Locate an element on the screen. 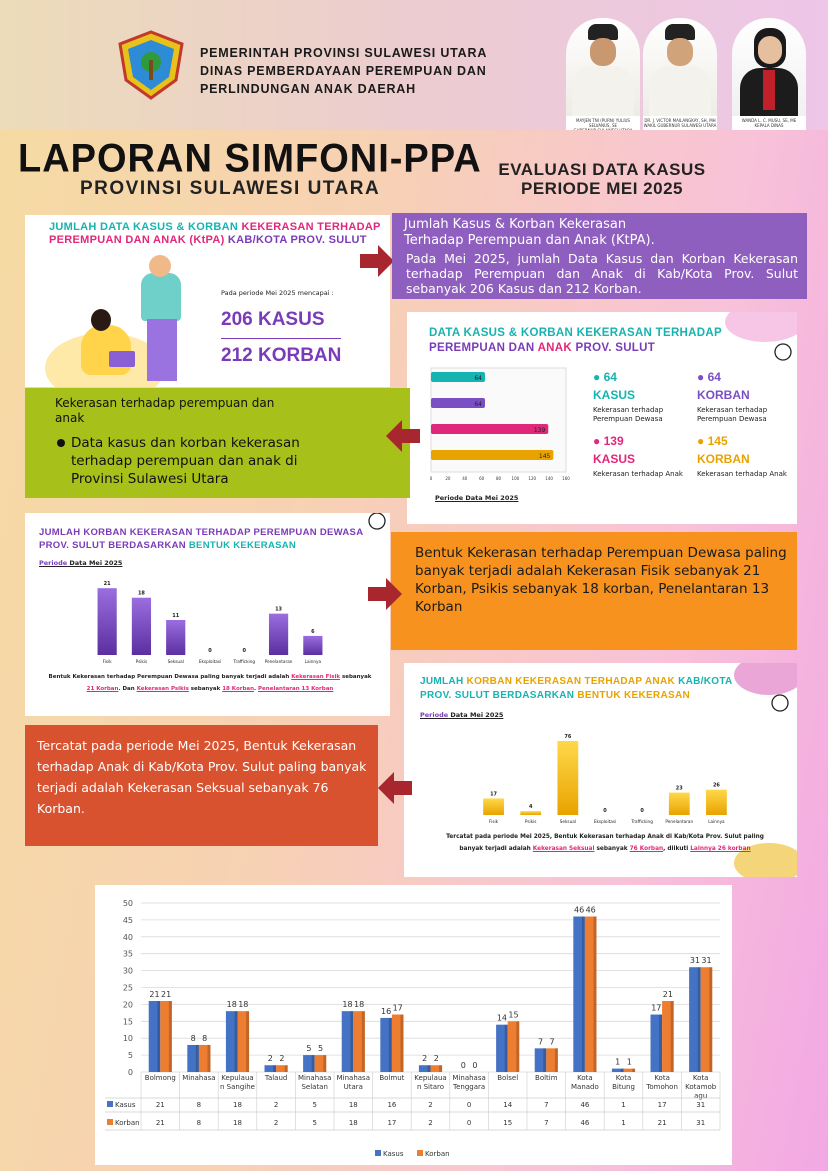 This screenshot has height=1171, width=828. circle-outline-icon is located at coordinates (783, 352).